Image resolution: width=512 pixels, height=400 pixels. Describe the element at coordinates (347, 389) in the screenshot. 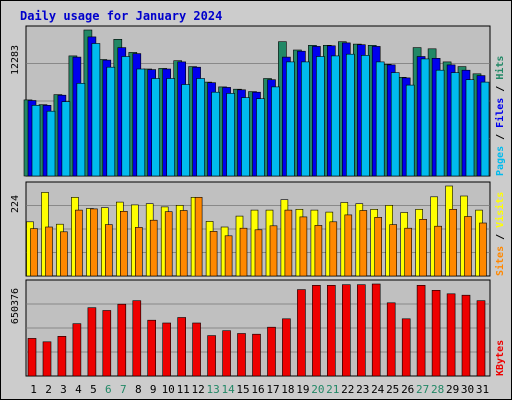

I see `day-label-22: 22` at that location.